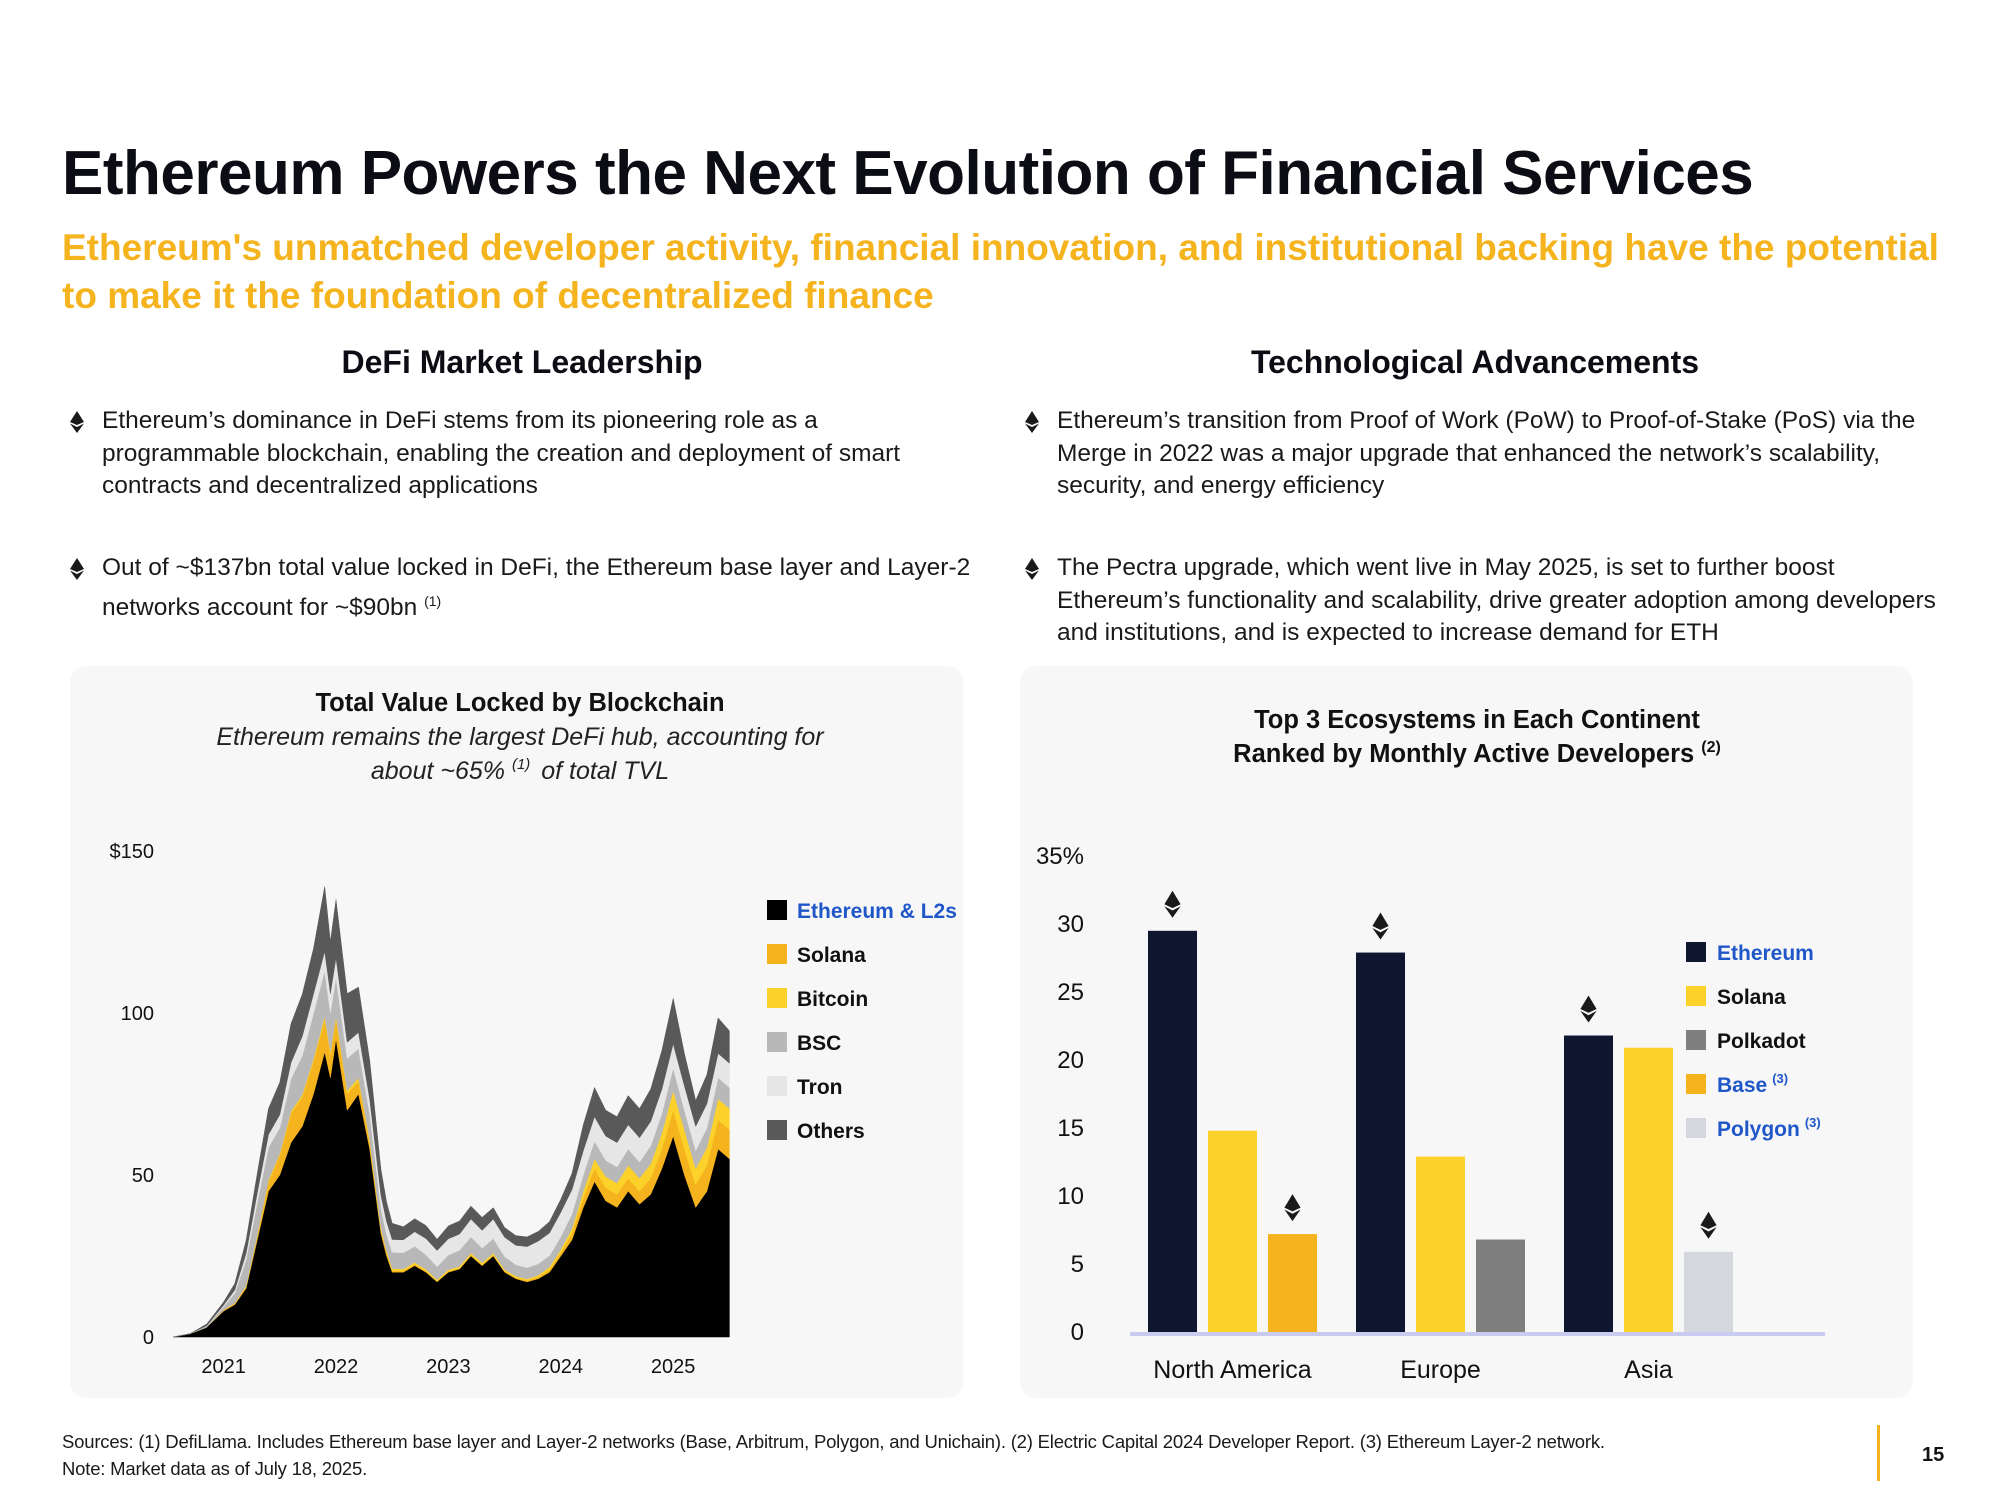  What do you see at coordinates (1070, 924) in the screenshot?
I see `developers-y-tick-label: 30` at bounding box center [1070, 924].